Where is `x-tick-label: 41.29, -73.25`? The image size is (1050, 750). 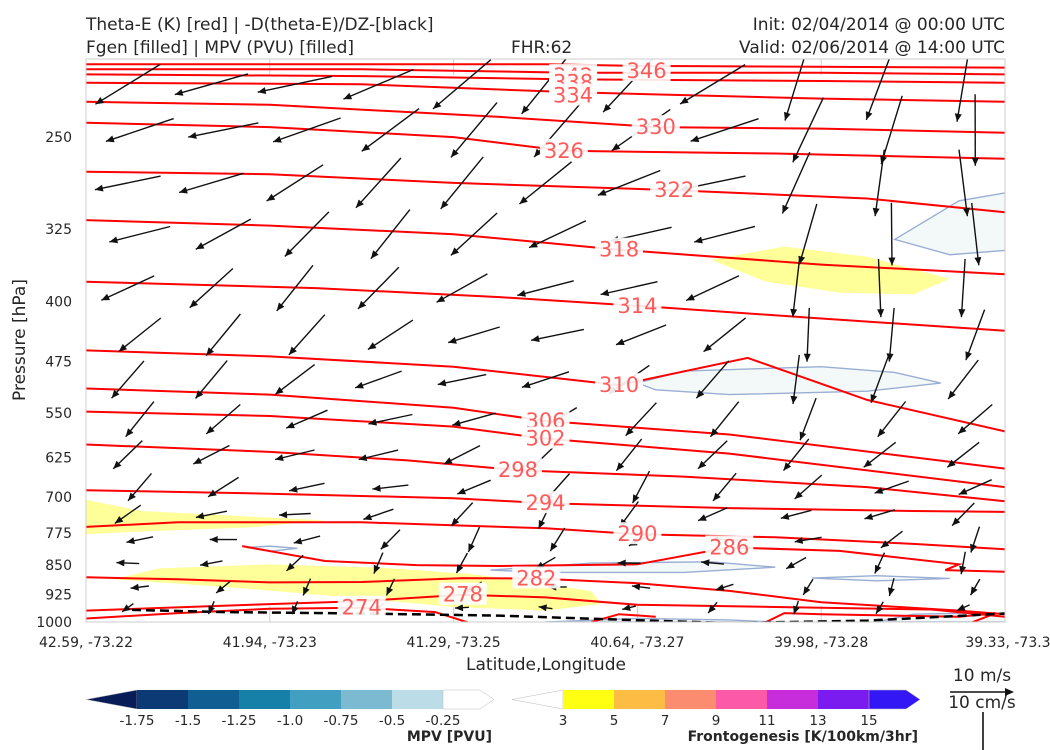 x-tick-label: 41.29, -73.25 is located at coordinates (454, 643).